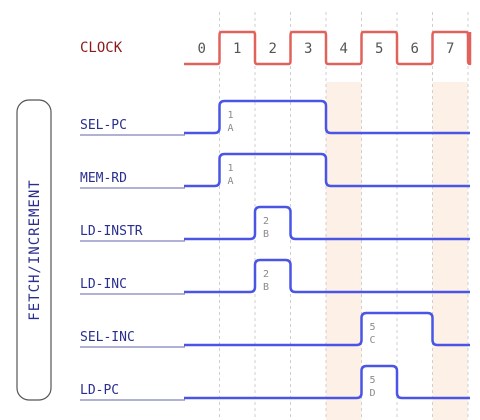  Describe the element at coordinates (107, 337) in the screenshot. I see `signal-label: SEL-INC` at that location.